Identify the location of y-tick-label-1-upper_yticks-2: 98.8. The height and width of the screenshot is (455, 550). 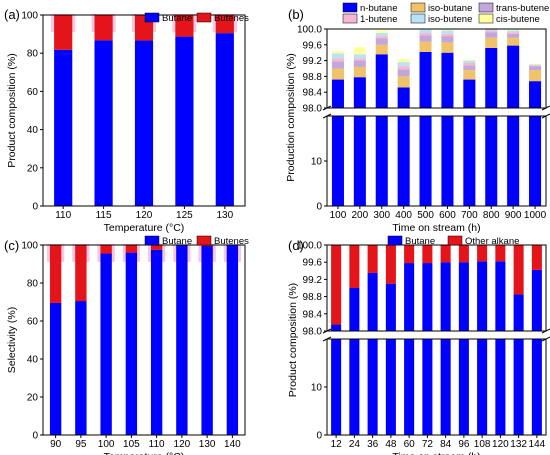
(313, 77).